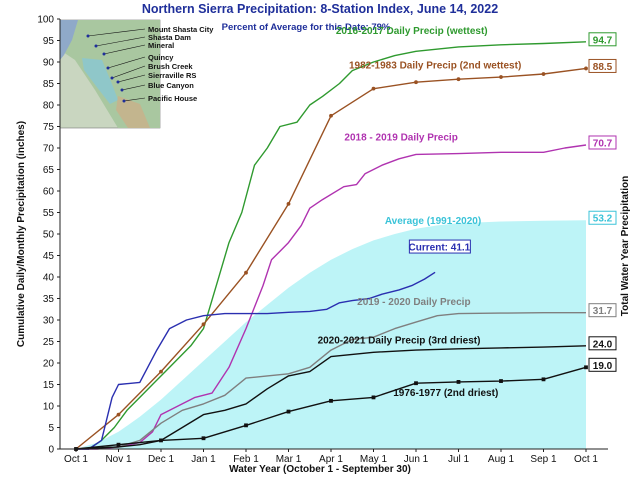 This screenshot has width=640, height=480. I want to click on y-tick-label: 85, so click(49, 84).